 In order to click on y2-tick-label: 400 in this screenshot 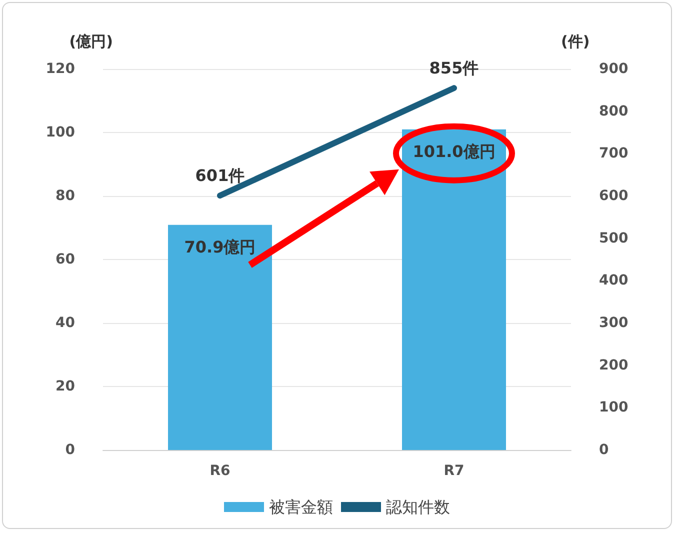, I will do `click(613, 280)`.